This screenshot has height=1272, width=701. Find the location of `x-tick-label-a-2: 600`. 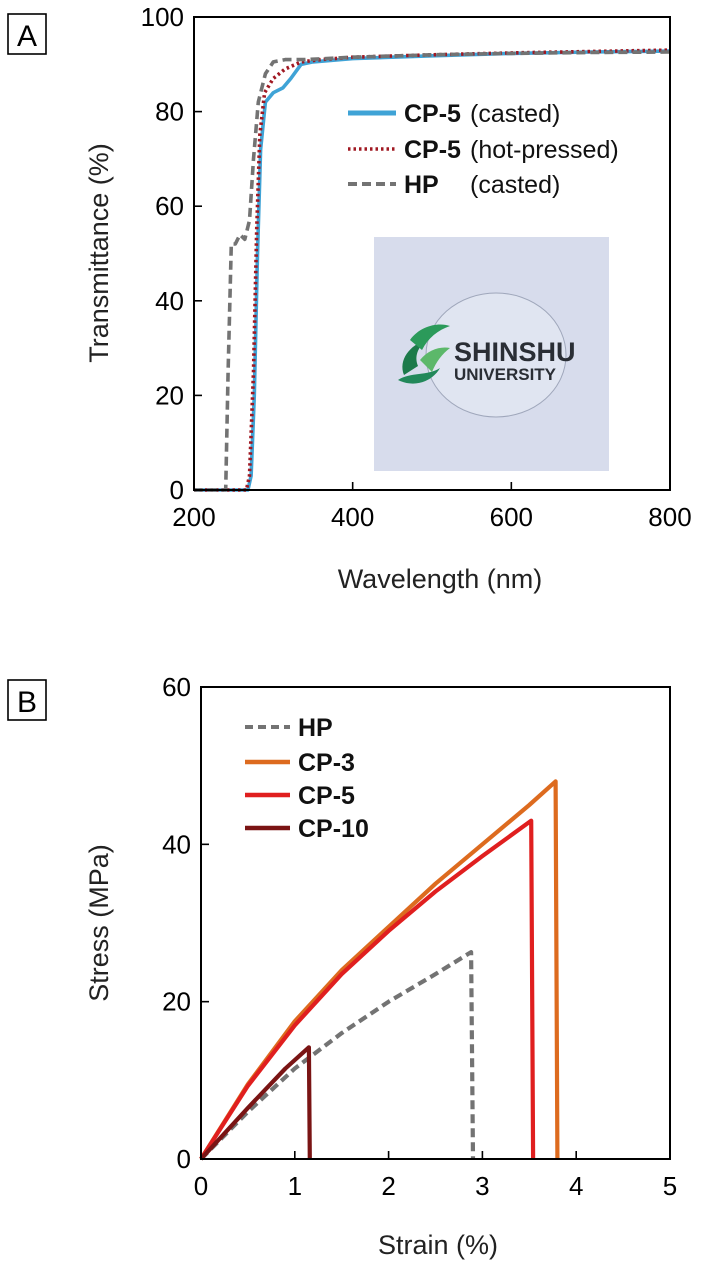

x-tick-label-a-2: 600 is located at coordinates (511, 517).